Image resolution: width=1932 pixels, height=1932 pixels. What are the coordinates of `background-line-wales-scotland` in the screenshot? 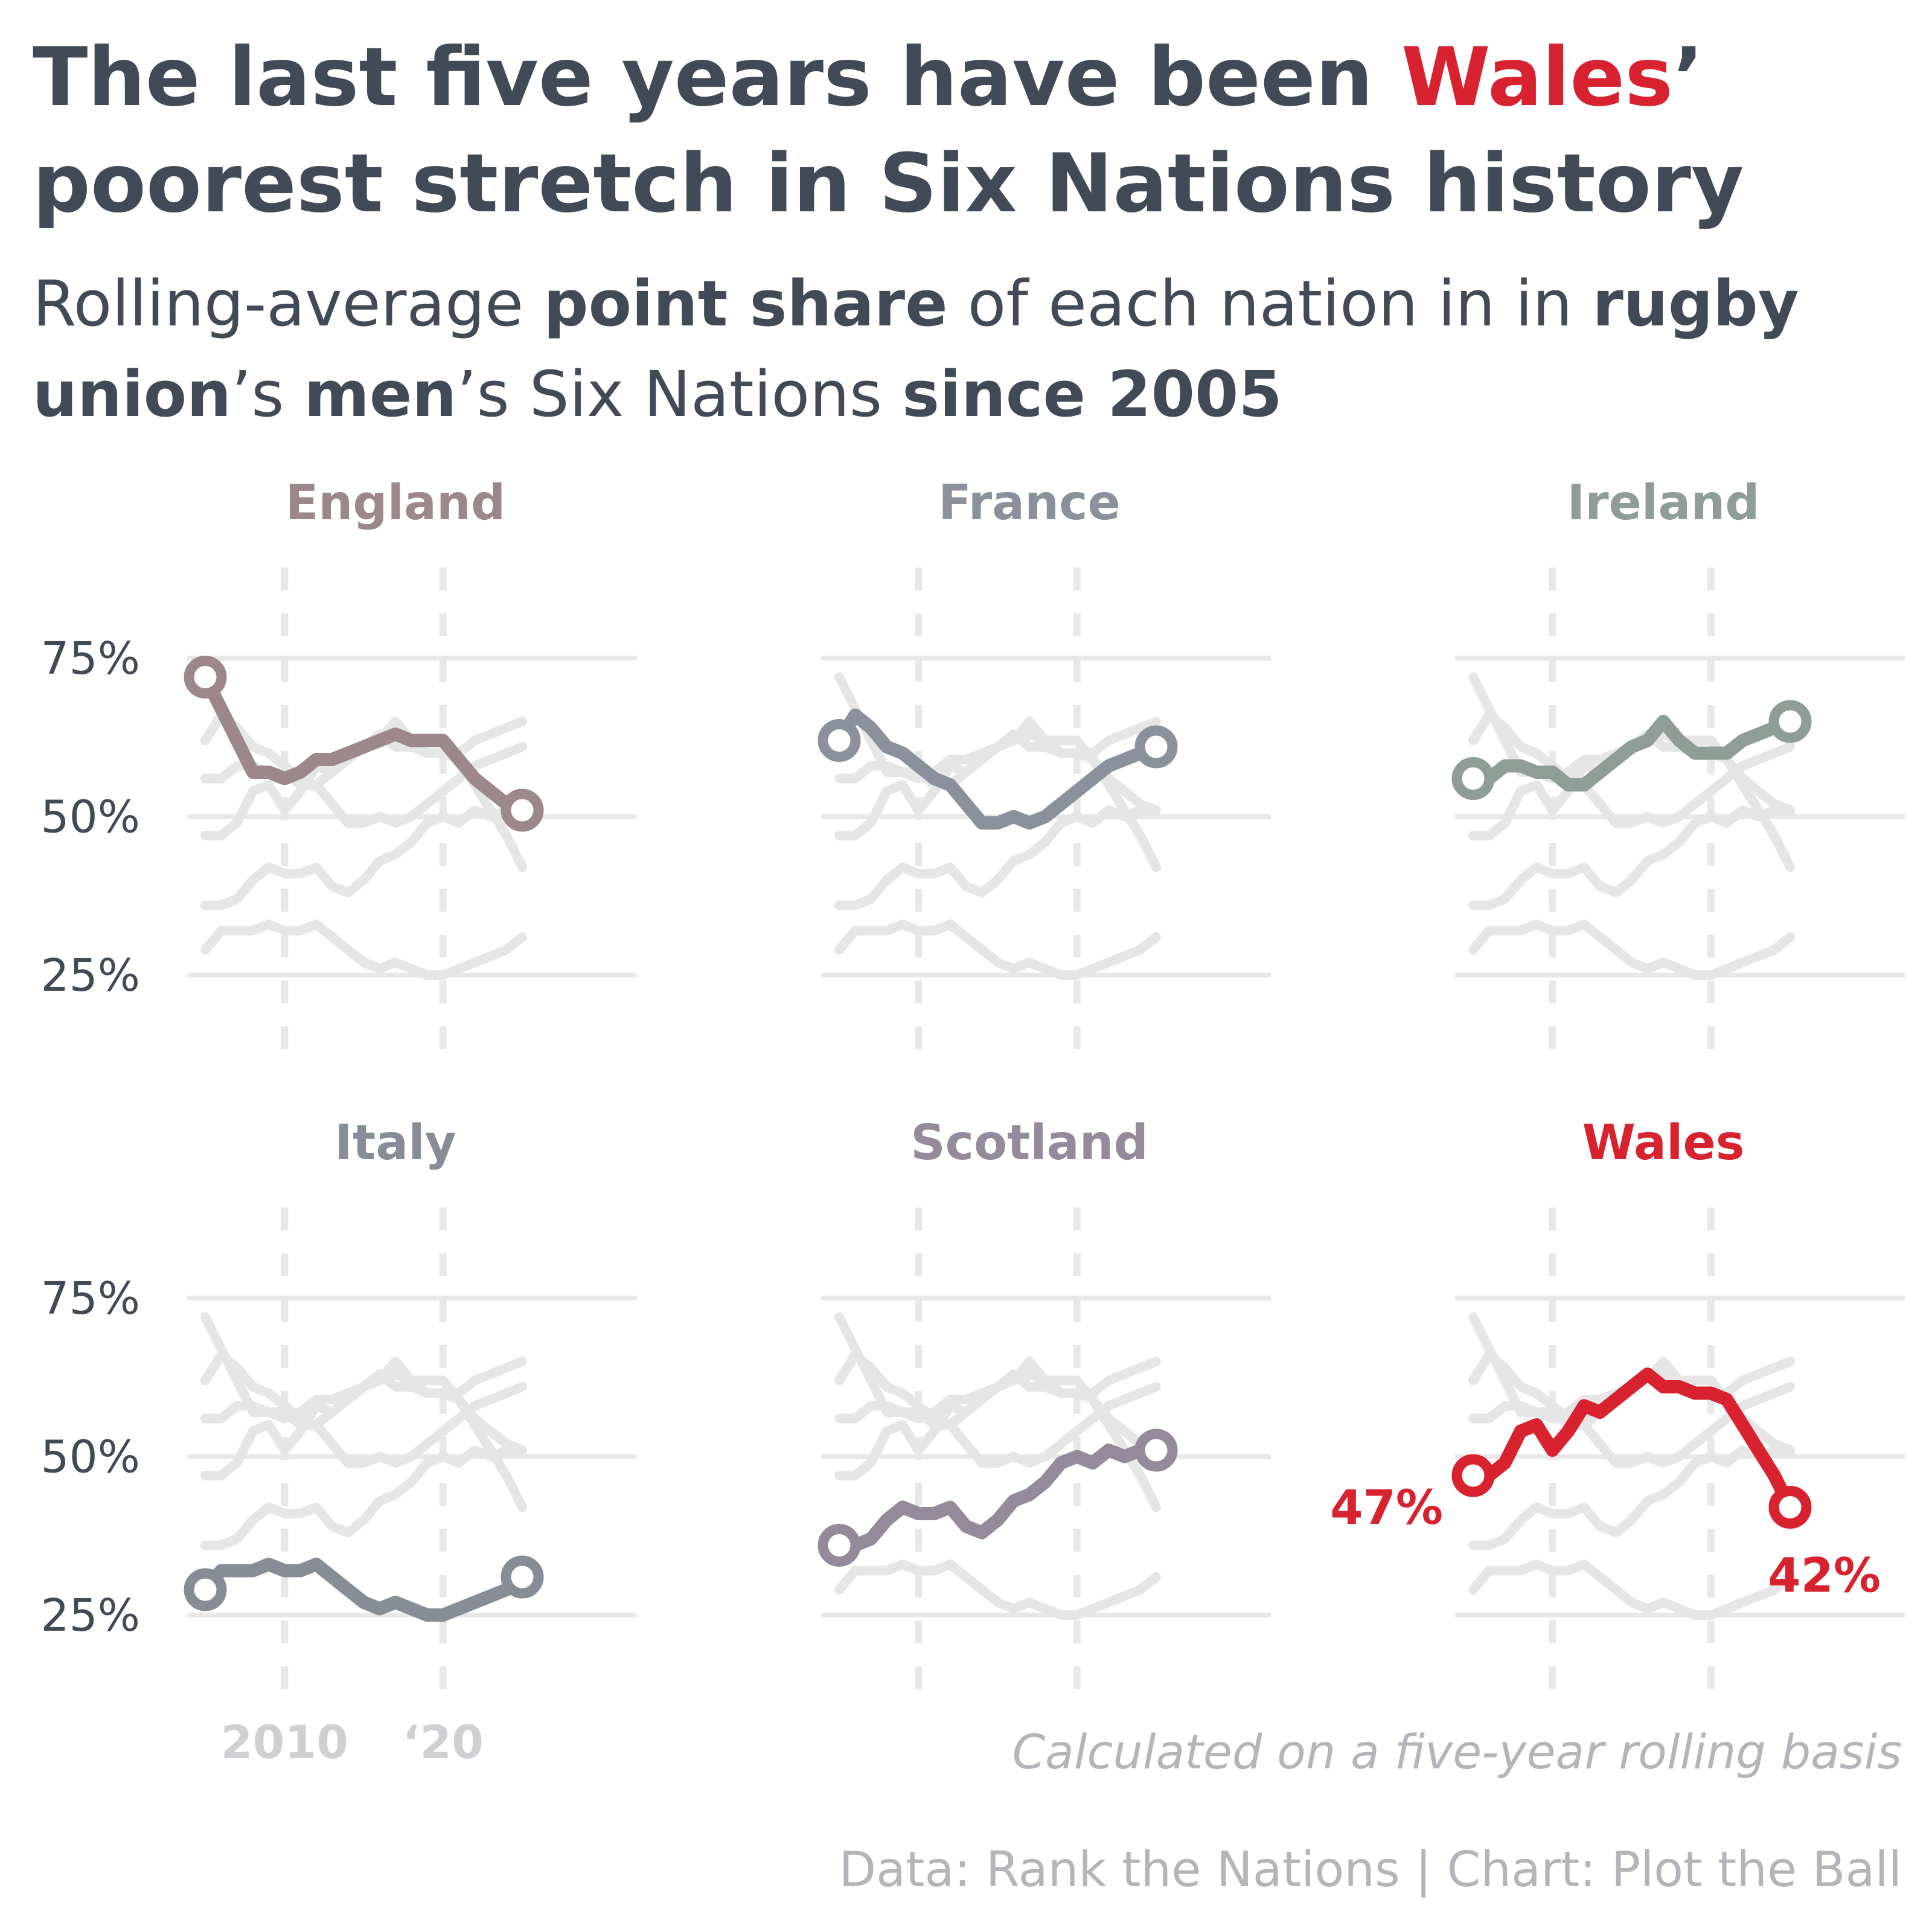 It's located at (1632, 1498).